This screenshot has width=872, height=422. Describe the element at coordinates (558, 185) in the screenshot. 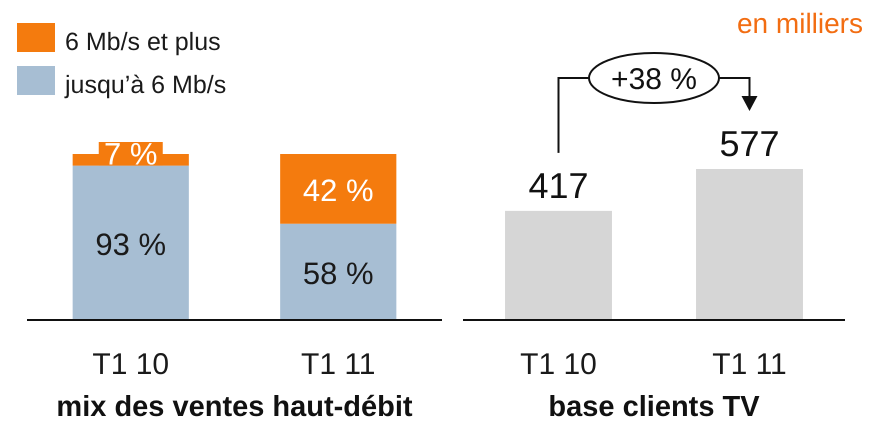

I see `data-label: 417` at that location.